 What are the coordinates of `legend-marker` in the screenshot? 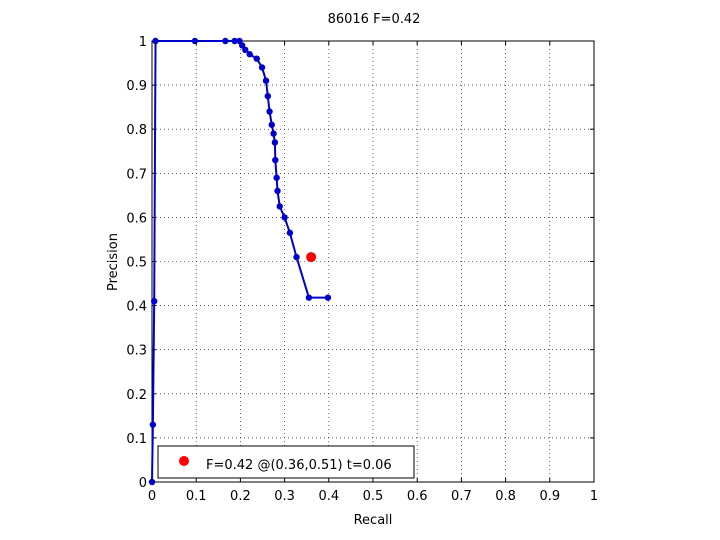 It's located at (184, 461).